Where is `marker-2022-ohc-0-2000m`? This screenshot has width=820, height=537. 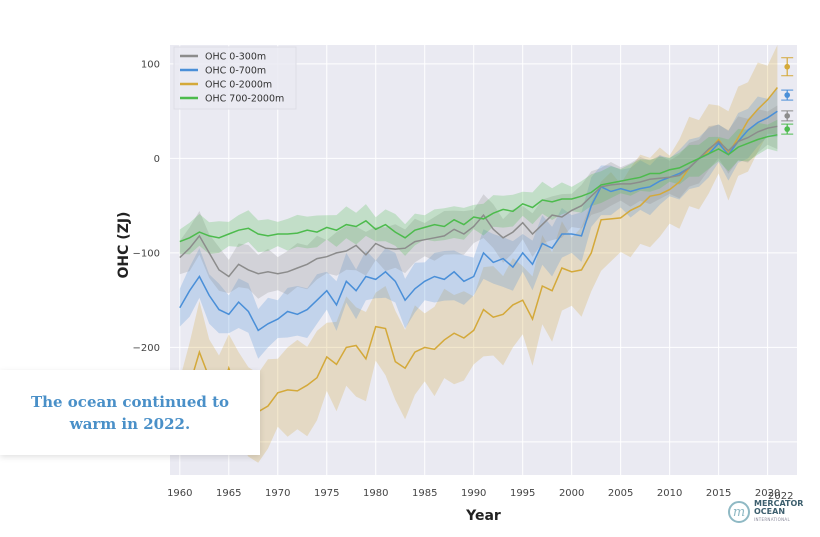 marker-2022-ohc-0-2000m is located at coordinates (787, 66).